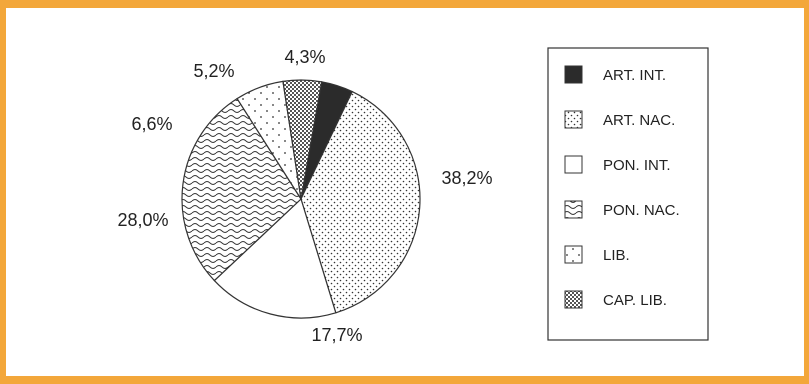 Image resolution: width=809 pixels, height=384 pixels. What do you see at coordinates (142, 220) in the screenshot?
I see `percentage-label: 28,0%` at bounding box center [142, 220].